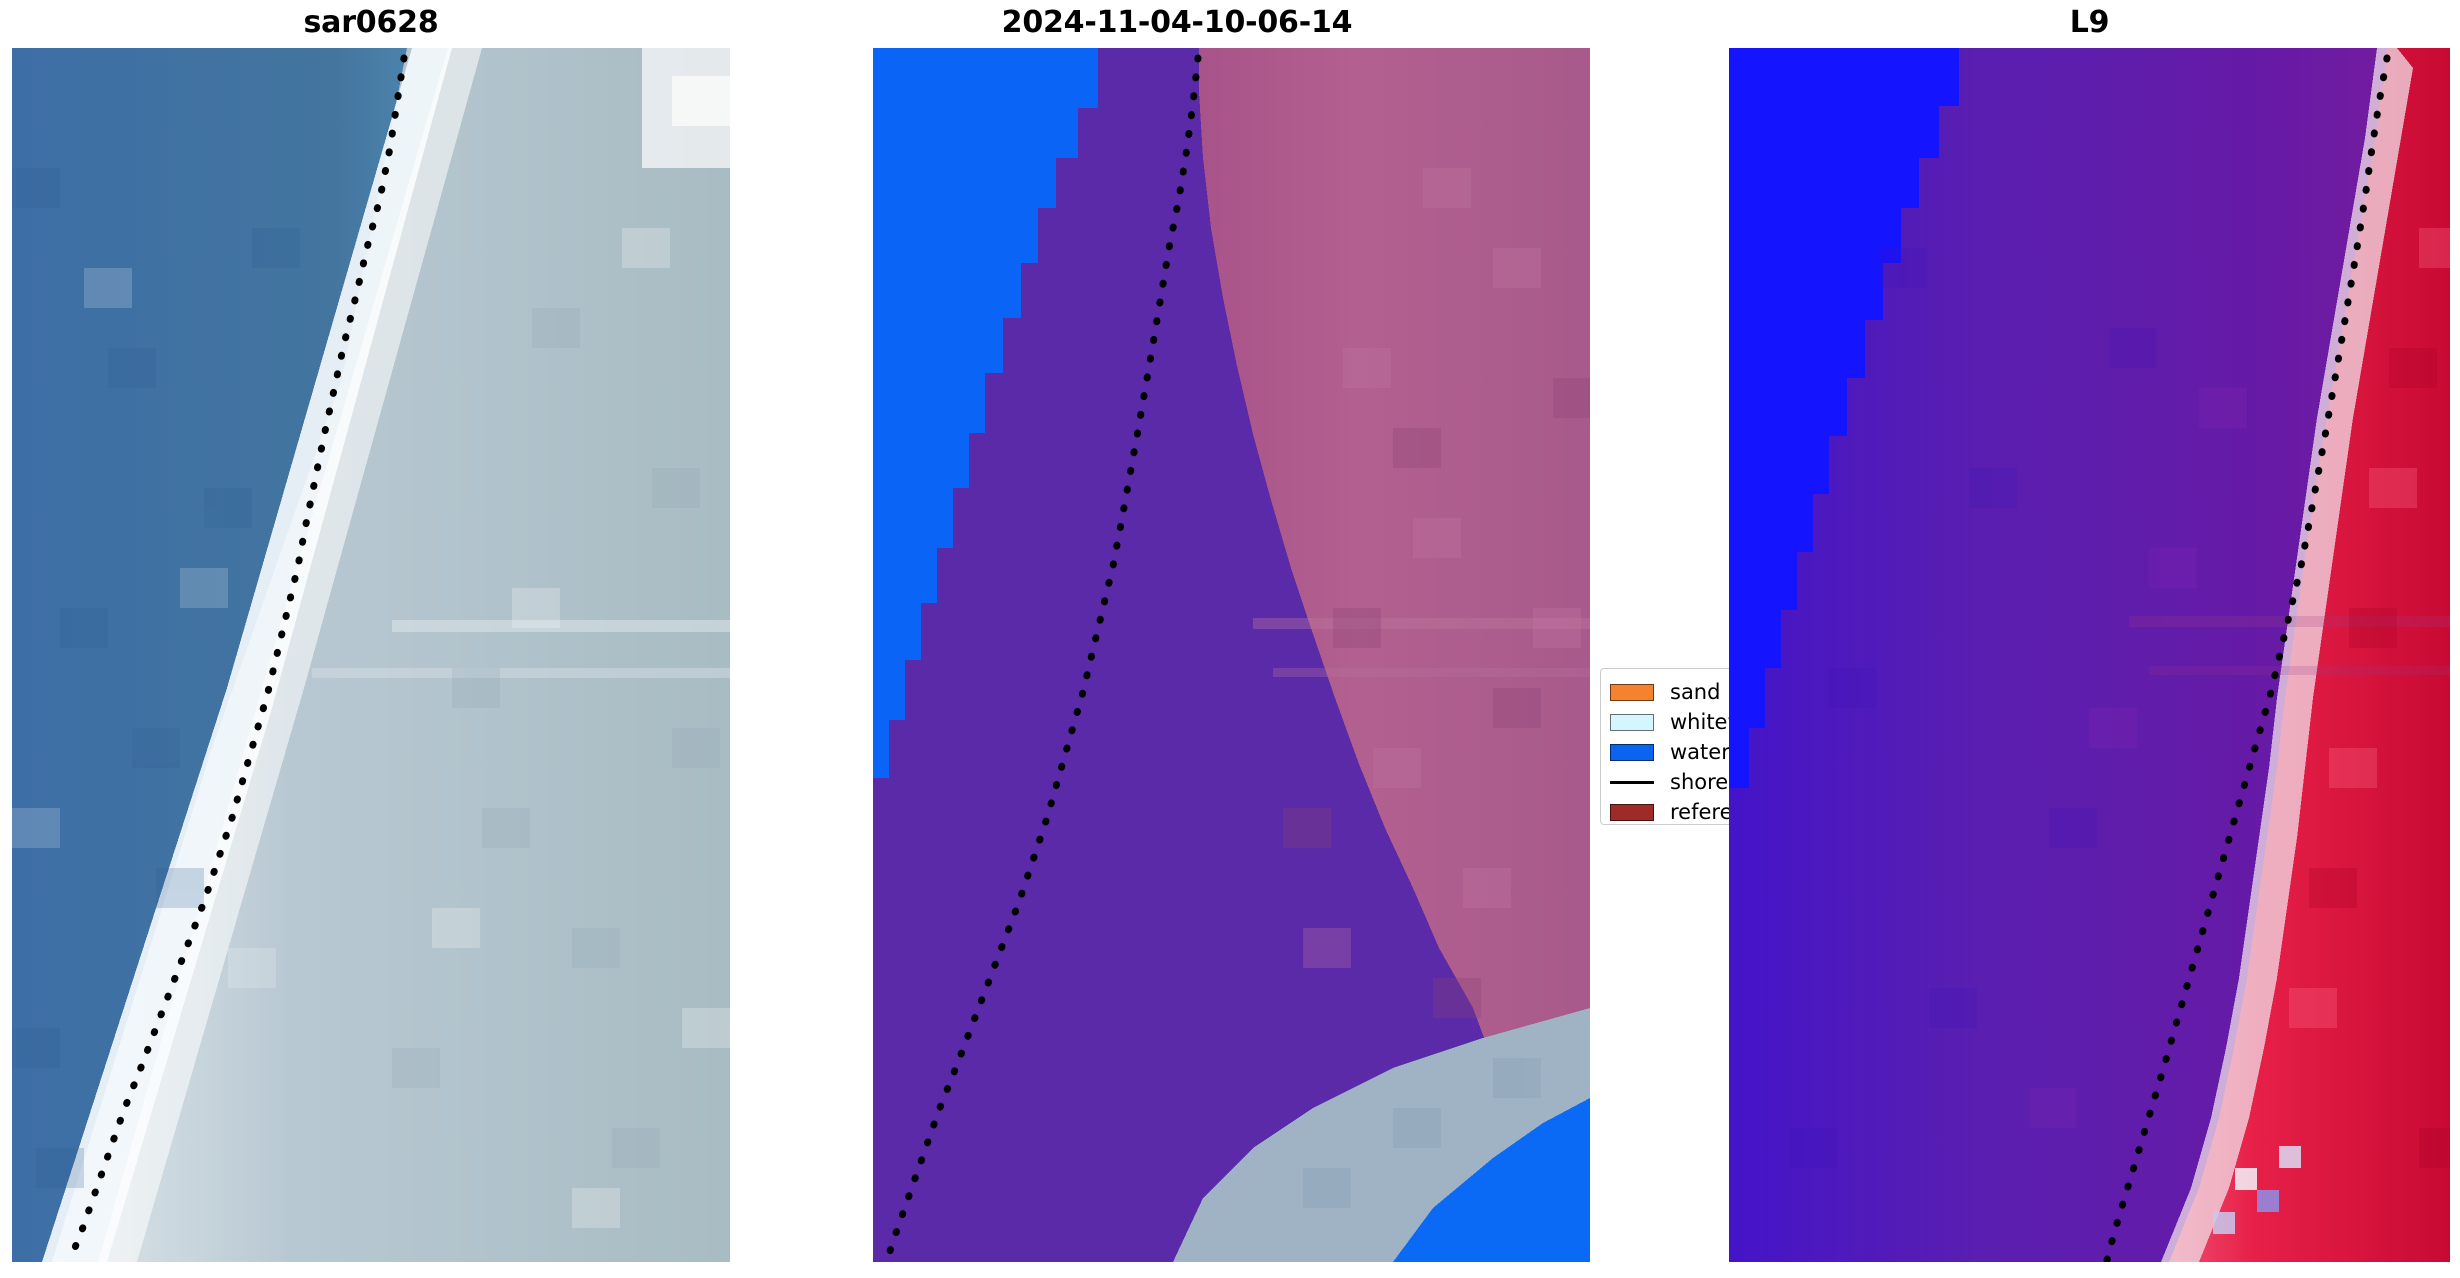  Describe the element at coordinates (1632, 722) in the screenshot. I see `whitewater-swatch-icon` at that location.